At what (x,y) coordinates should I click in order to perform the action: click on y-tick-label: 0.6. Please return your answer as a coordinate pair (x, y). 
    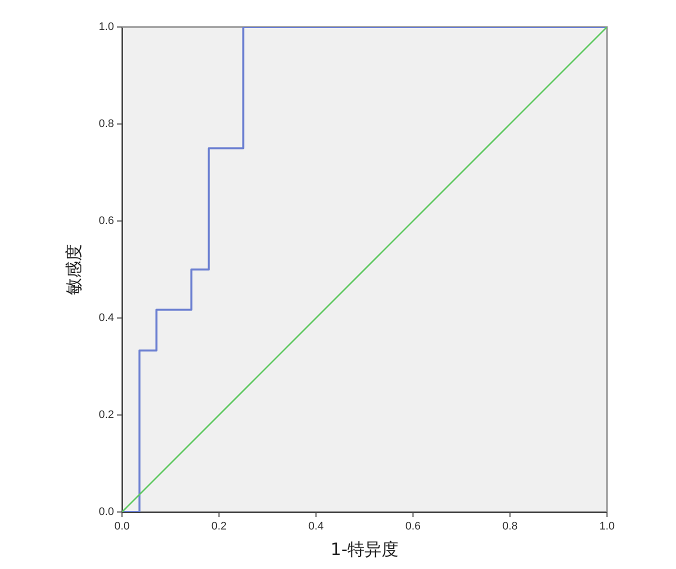
    Looking at the image, I should click on (106, 221).